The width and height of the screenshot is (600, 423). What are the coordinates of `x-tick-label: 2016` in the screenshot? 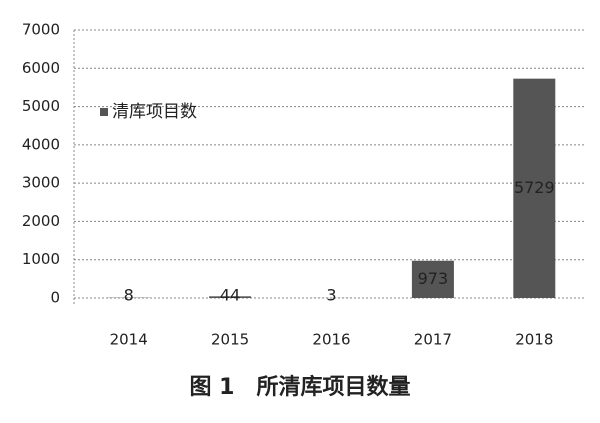 It's located at (331, 340).